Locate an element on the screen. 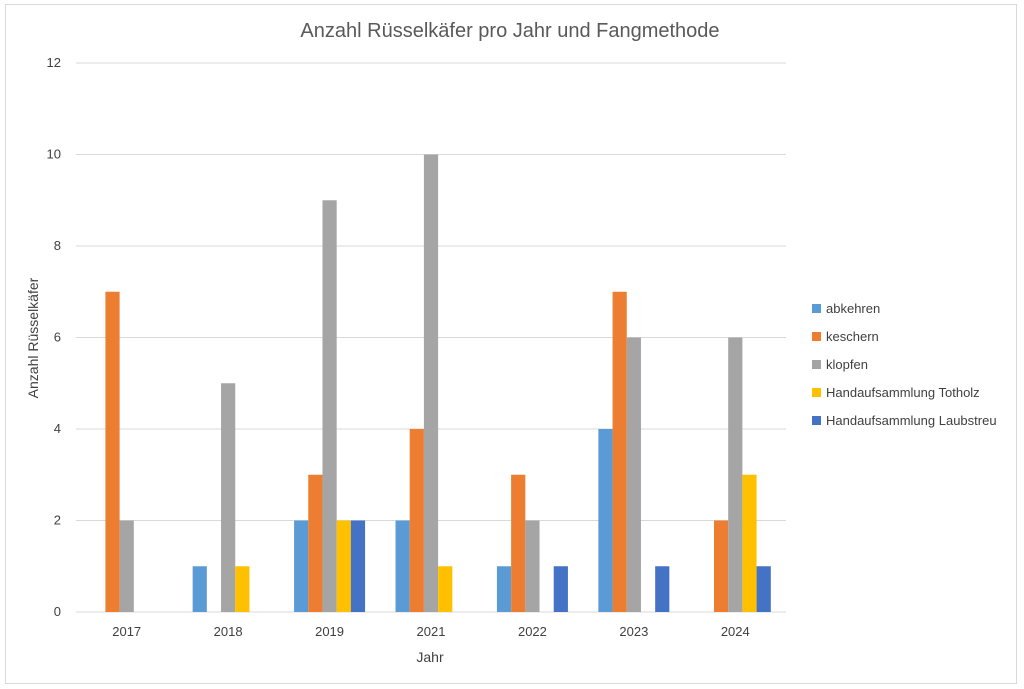  bar-keschern-2021 is located at coordinates (416, 520).